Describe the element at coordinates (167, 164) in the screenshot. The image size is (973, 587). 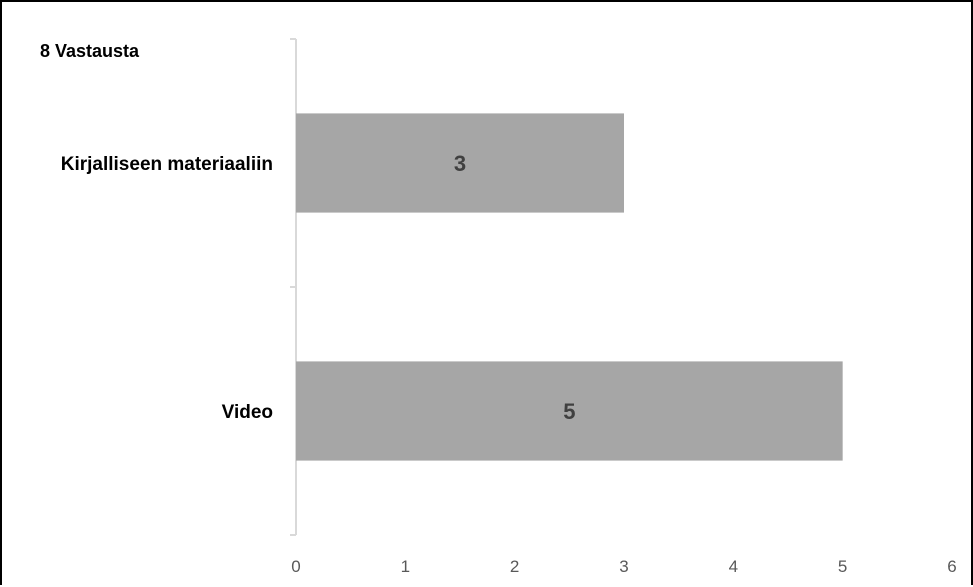
I see `category-label: Kirjalliseen materiaaliin` at that location.